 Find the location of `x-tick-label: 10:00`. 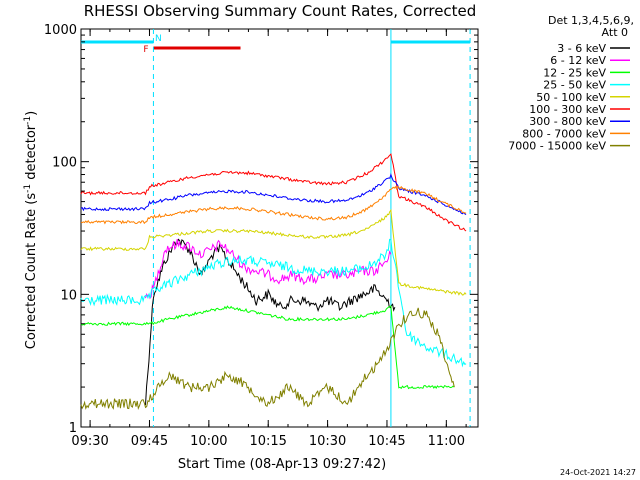

x-tick-label: 10:00 is located at coordinates (208, 441).